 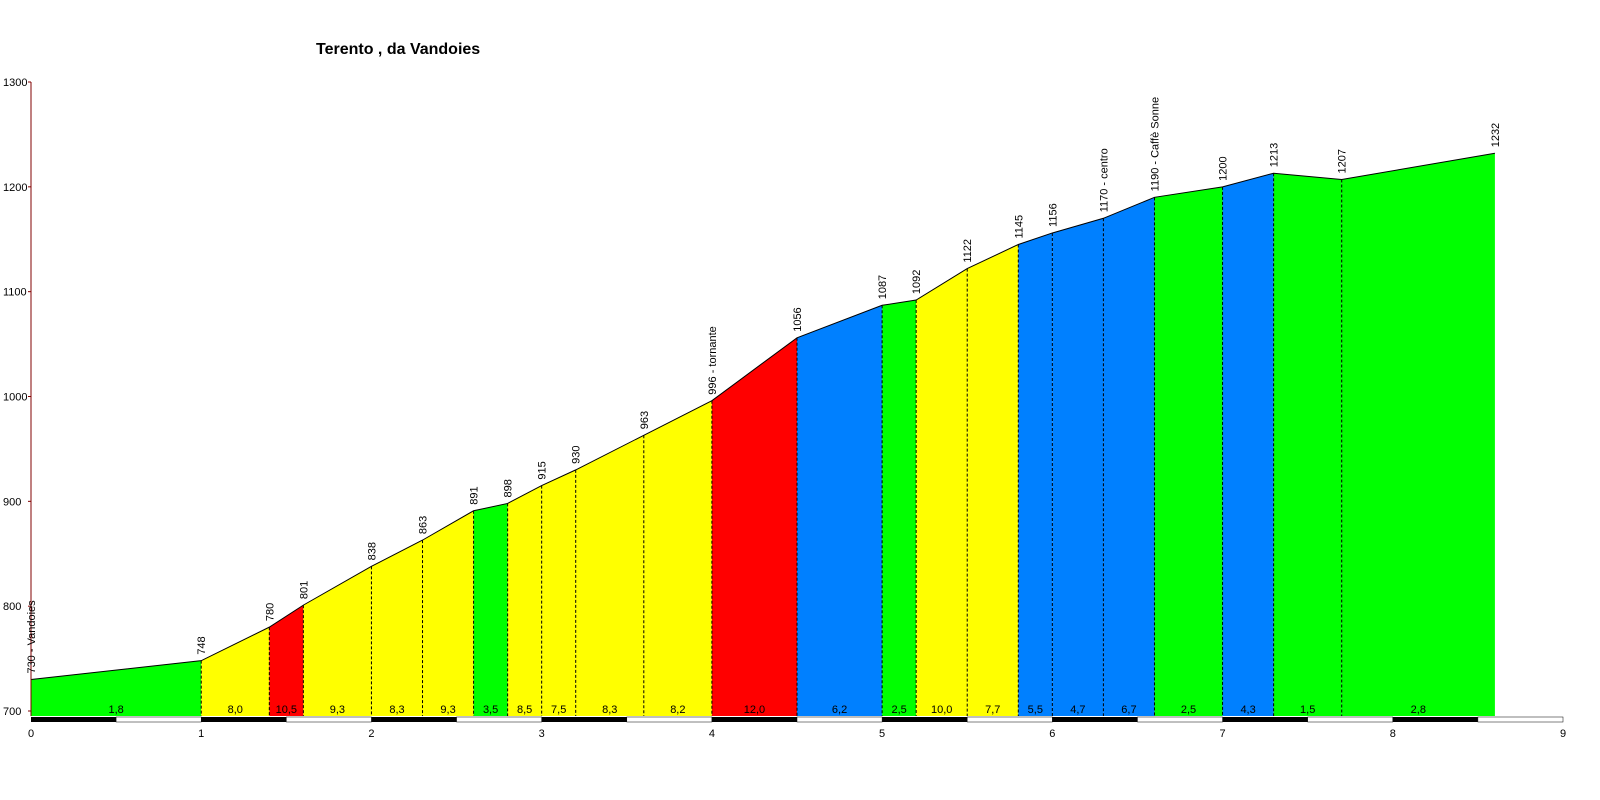 What do you see at coordinates (1052, 734) in the screenshot?
I see `x-tick-label: 6` at bounding box center [1052, 734].